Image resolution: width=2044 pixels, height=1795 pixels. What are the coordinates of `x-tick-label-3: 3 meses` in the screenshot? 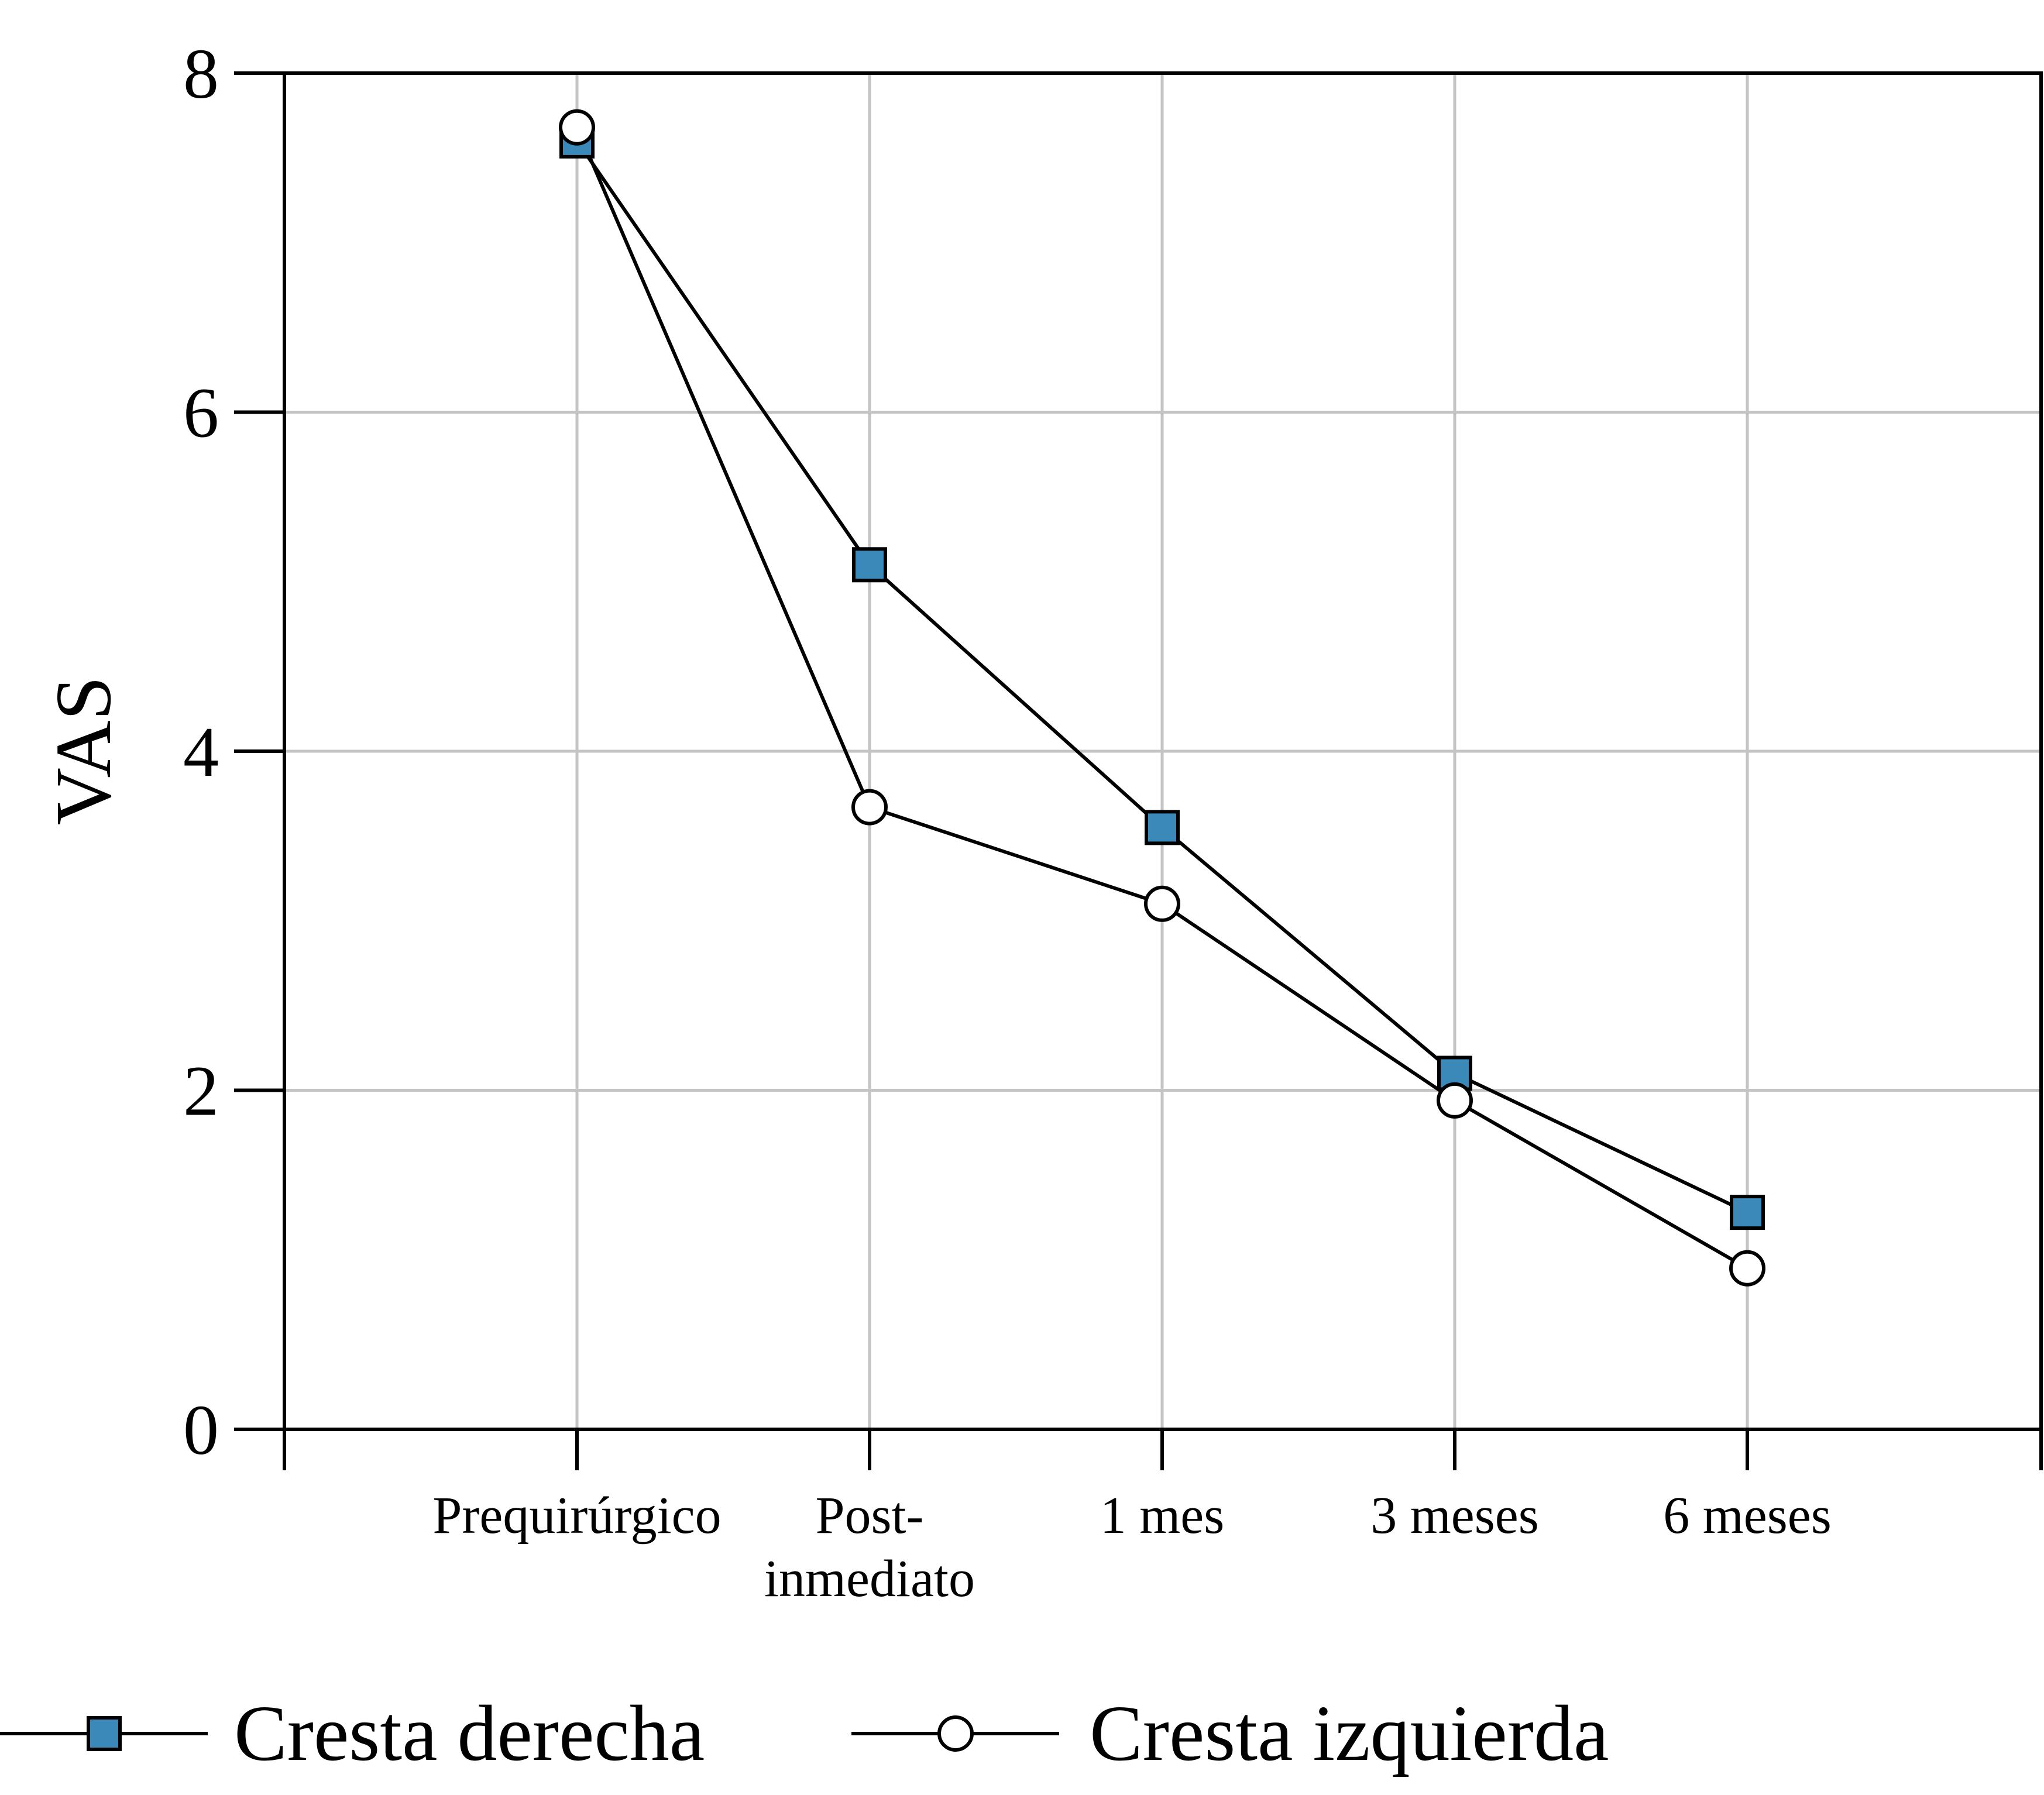 It's located at (1454, 1516).